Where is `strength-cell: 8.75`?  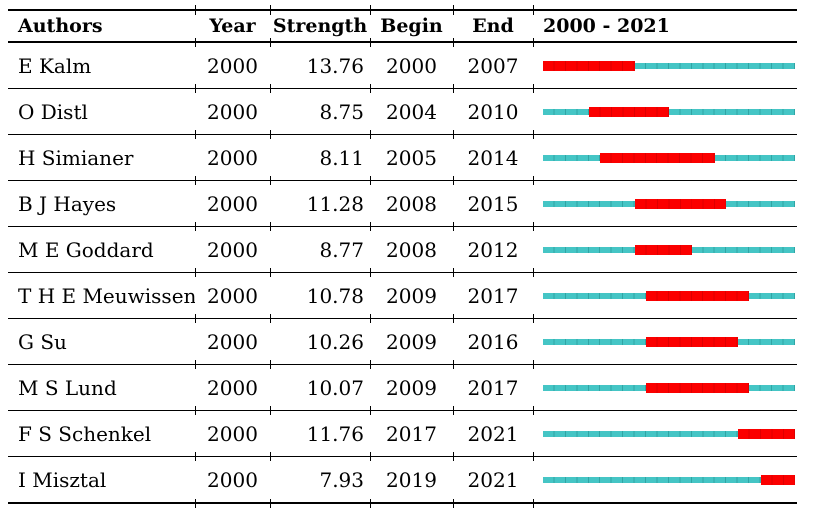
strength-cell: 8.75 is located at coordinates (341, 111).